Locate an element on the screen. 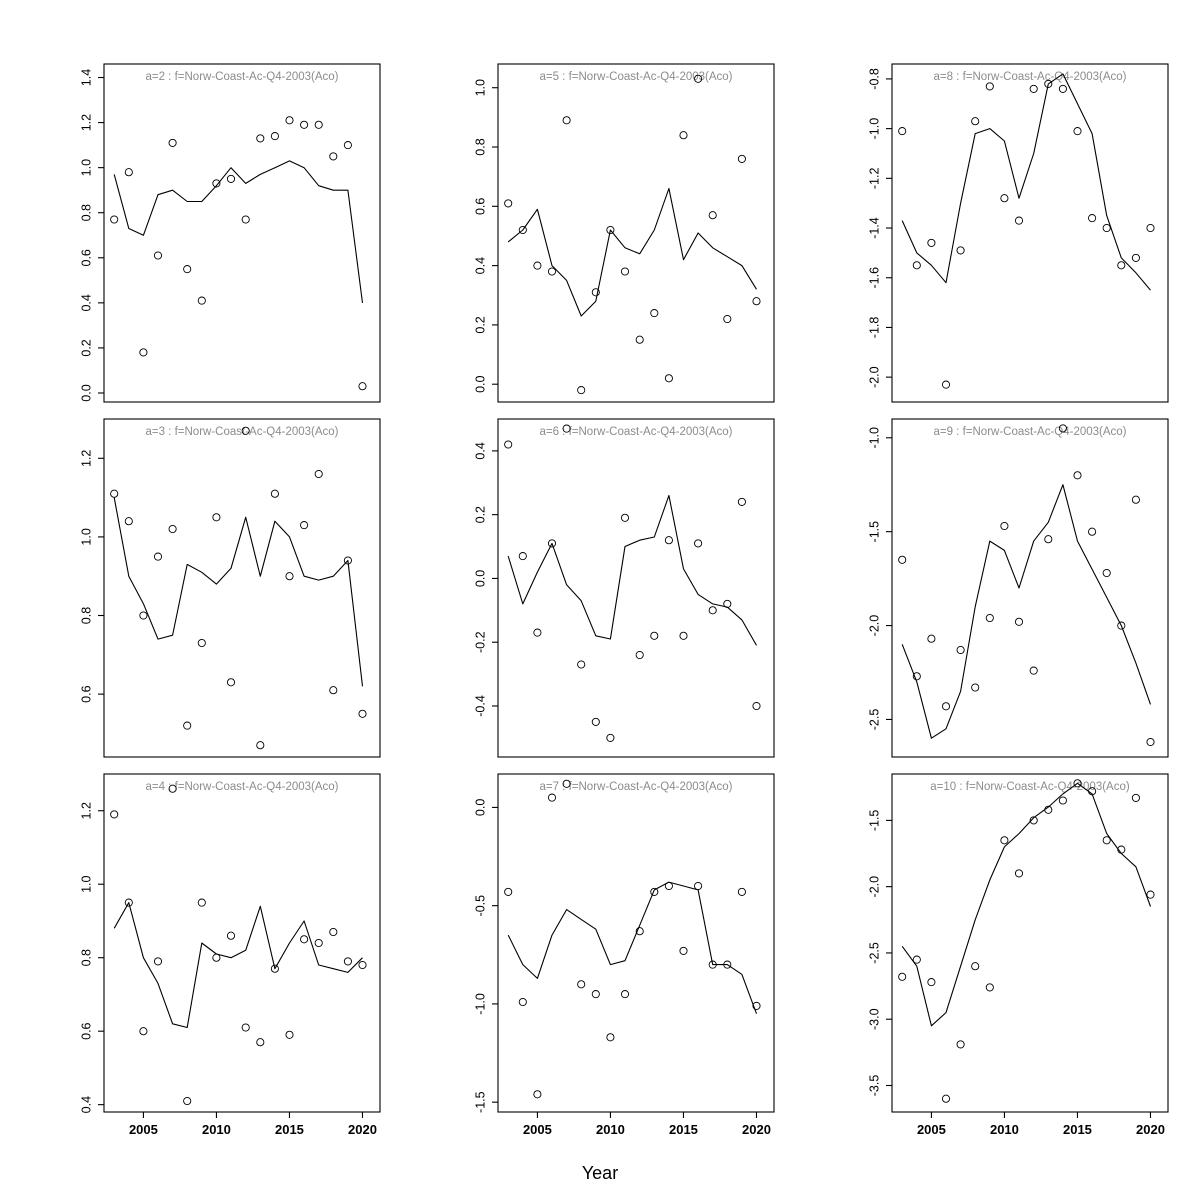 Image resolution: width=1200 pixels, height=1200 pixels. panel-title: a=7 : f=Norw-Coast-Ac-Q4-2003(Aco) is located at coordinates (635, 787).